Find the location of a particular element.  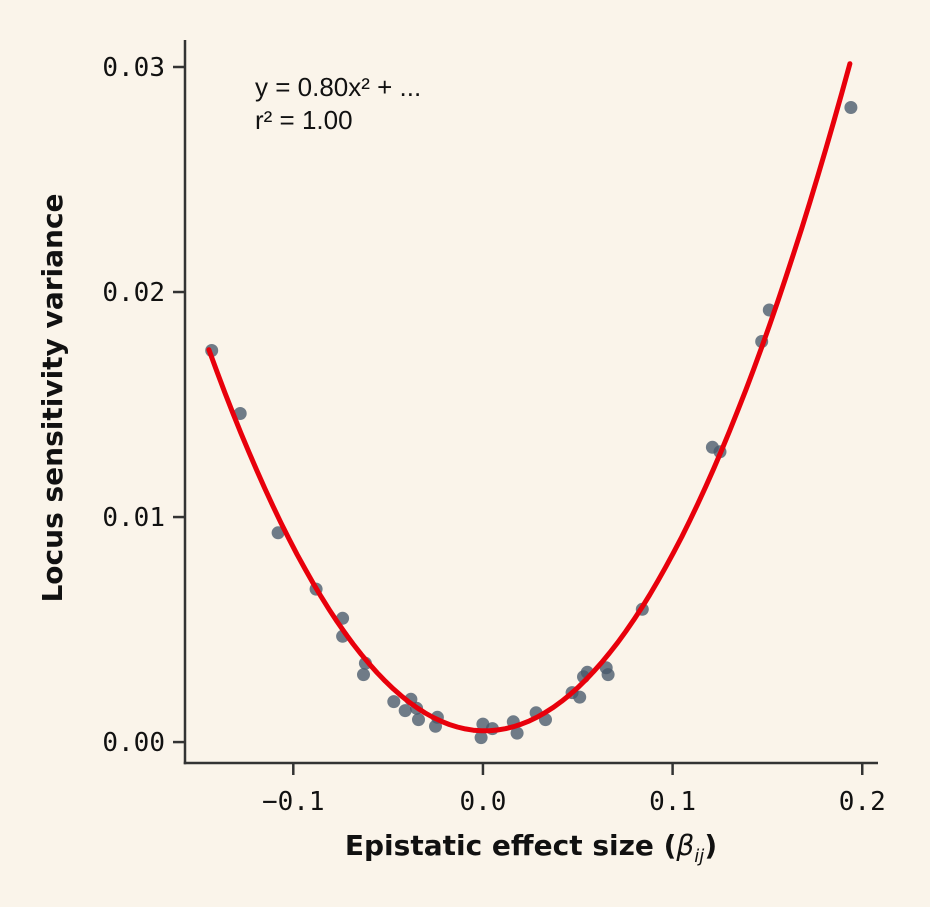

y-tick-label: 0.01 is located at coordinates (133, 518).